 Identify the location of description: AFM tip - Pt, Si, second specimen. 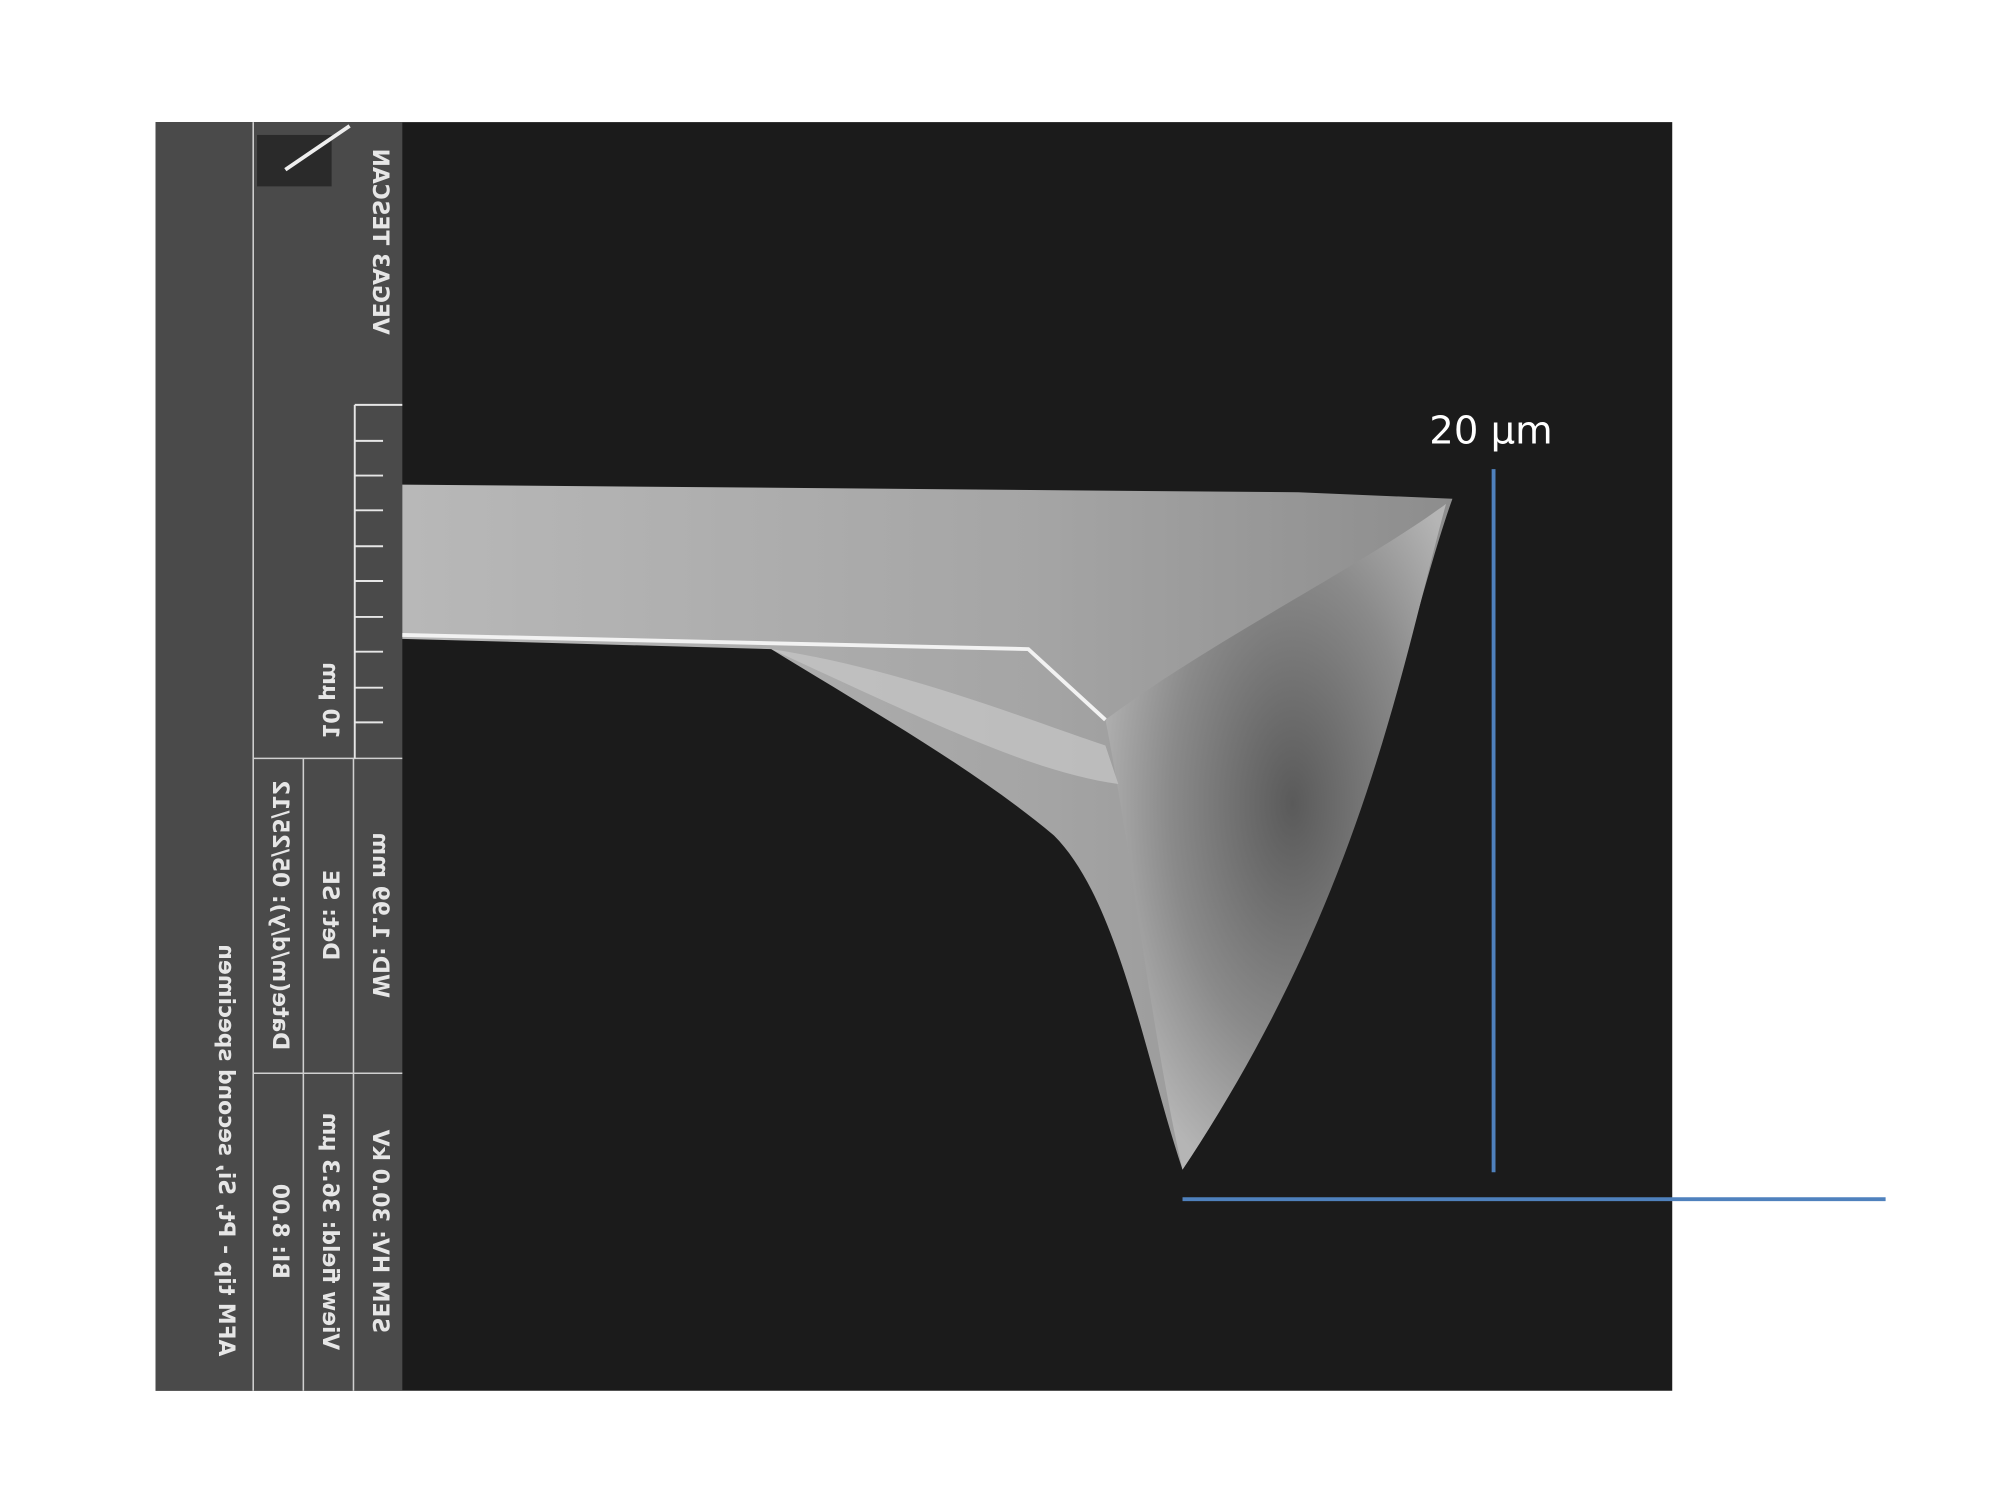
(225, 1150).